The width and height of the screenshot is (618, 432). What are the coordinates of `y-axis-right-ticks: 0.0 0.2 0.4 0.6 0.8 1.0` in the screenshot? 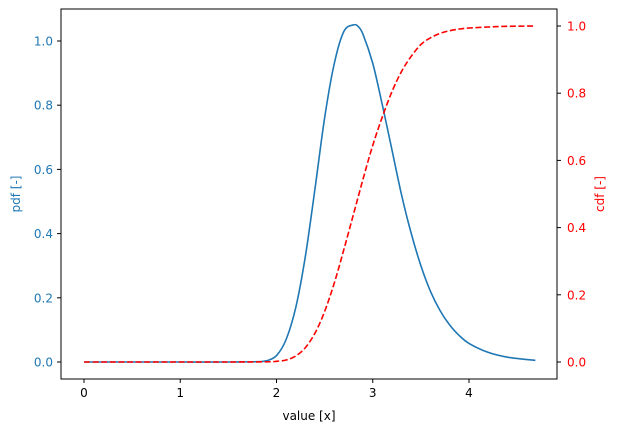 It's located at (571, 195).